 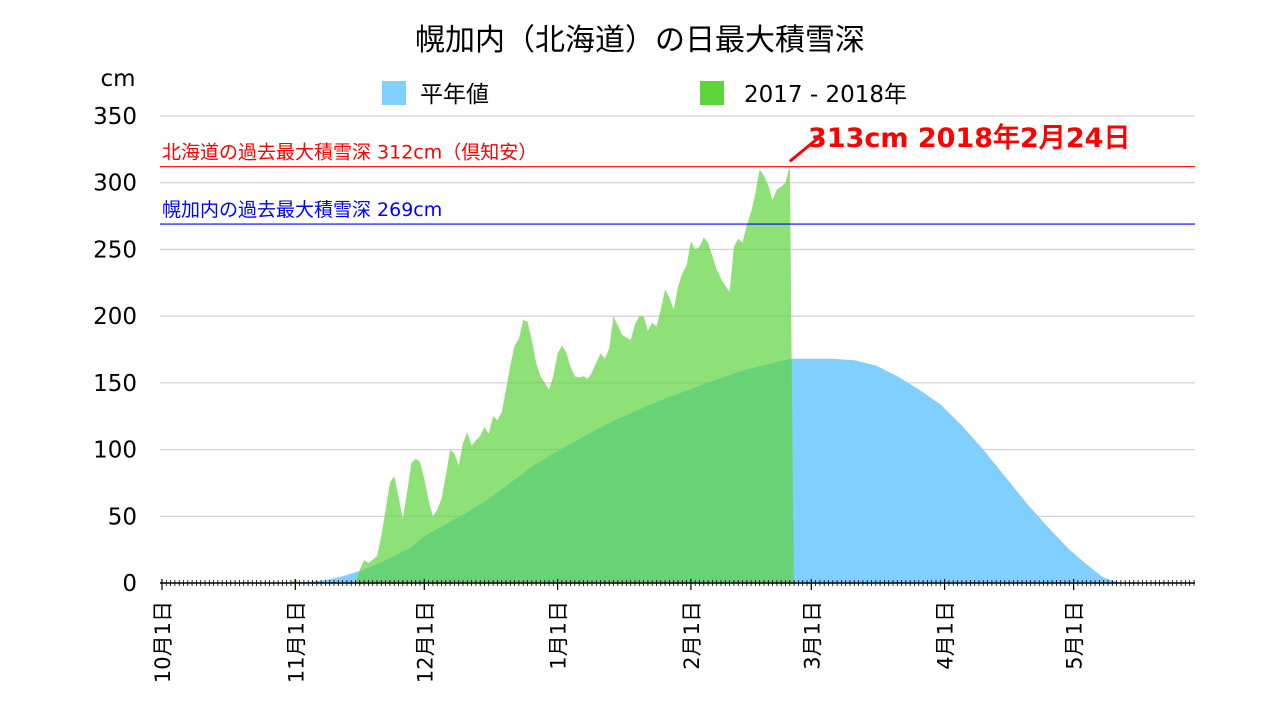 I want to click on x-tick-label: 5月1日, so click(x=1075, y=635).